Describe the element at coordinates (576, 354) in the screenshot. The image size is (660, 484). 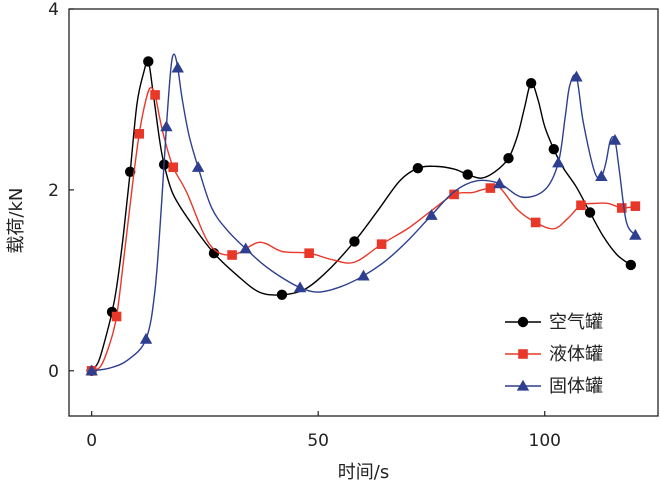
I see `legend-label: 液体罐` at that location.